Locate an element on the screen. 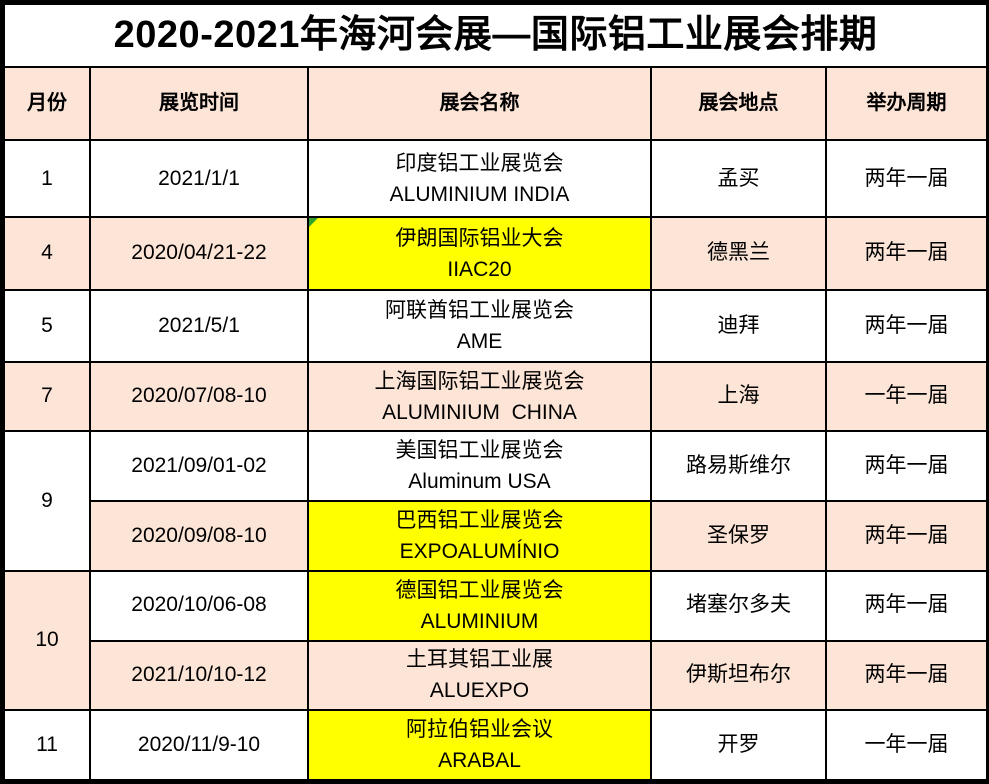 This screenshot has width=989, height=784. name-en: ALUMINIUM is located at coordinates (479, 621).